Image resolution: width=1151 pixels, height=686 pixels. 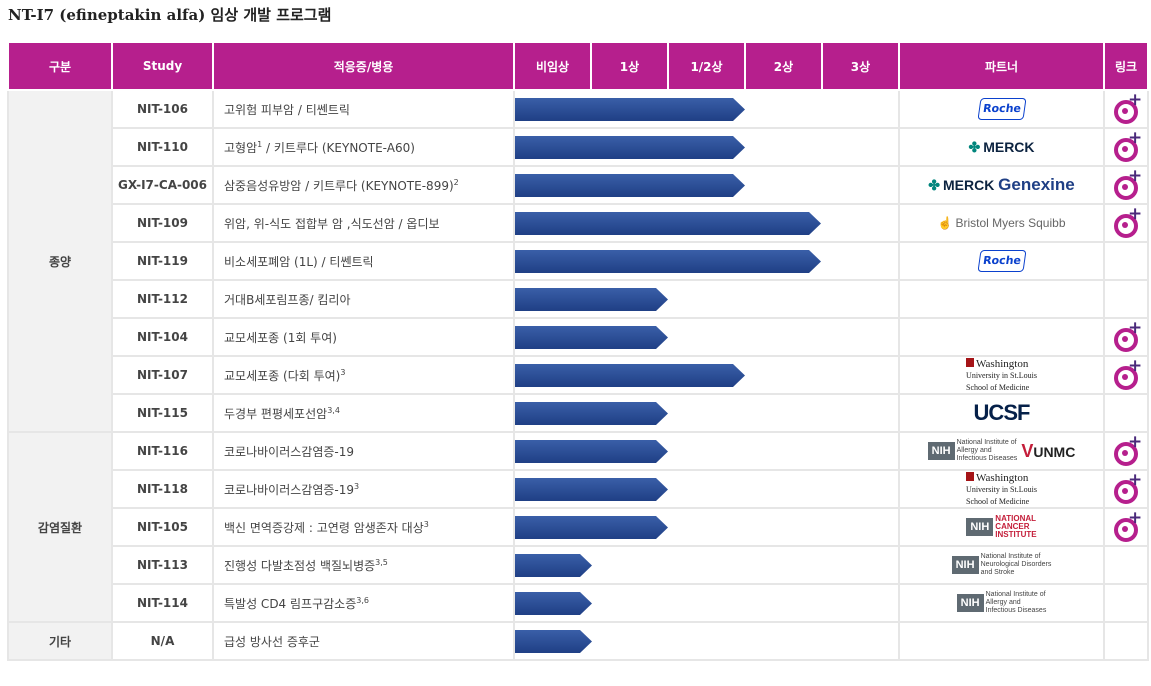 I want to click on washu-crest-icon, so click(x=970, y=476).